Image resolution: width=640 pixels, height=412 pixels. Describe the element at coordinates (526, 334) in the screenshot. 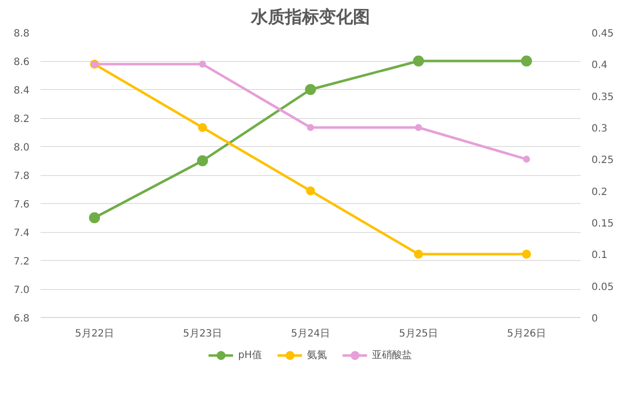

I see `x-tick-label: 5月26日` at that location.